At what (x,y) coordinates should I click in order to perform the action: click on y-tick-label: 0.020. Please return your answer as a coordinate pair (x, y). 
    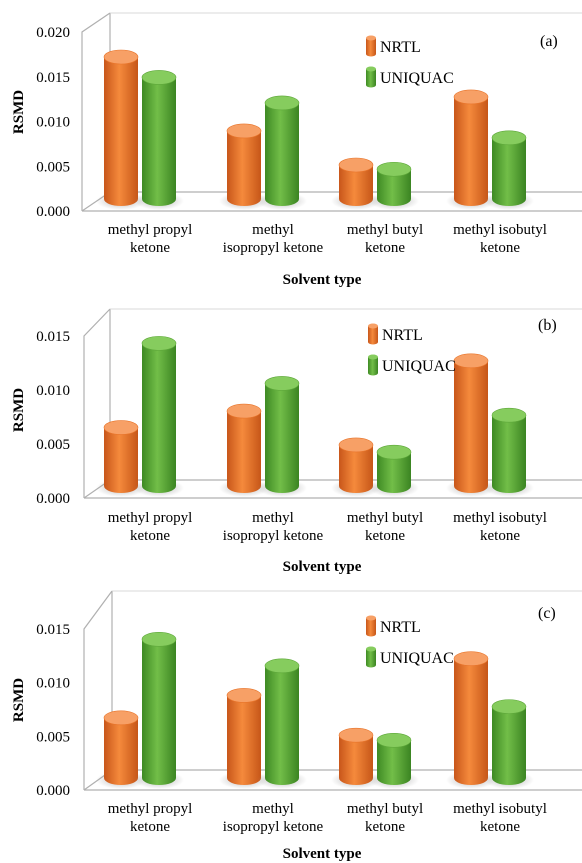
    Looking at the image, I should click on (53, 33).